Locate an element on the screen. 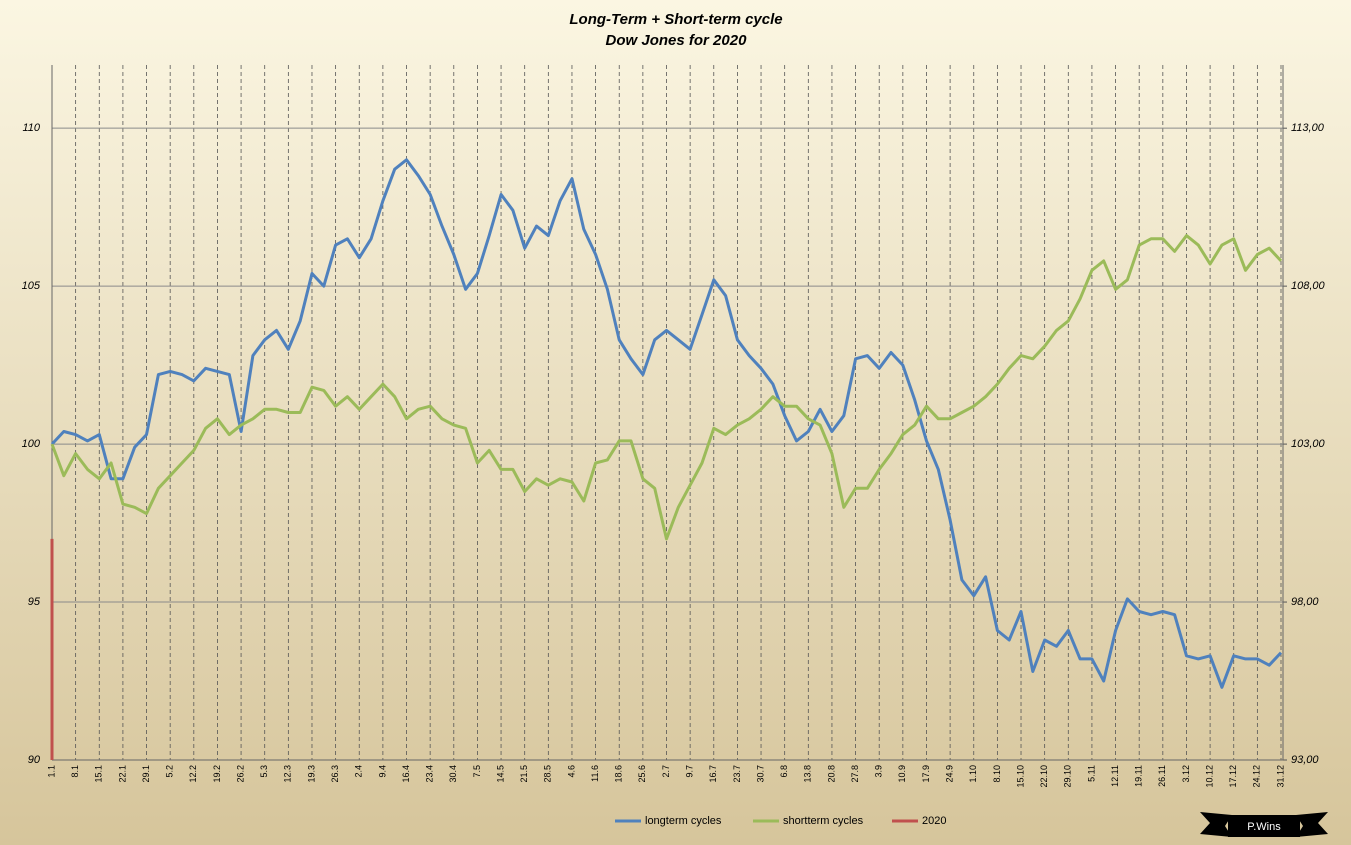  x-tick-label: 31.12 is located at coordinates (1280, 776).